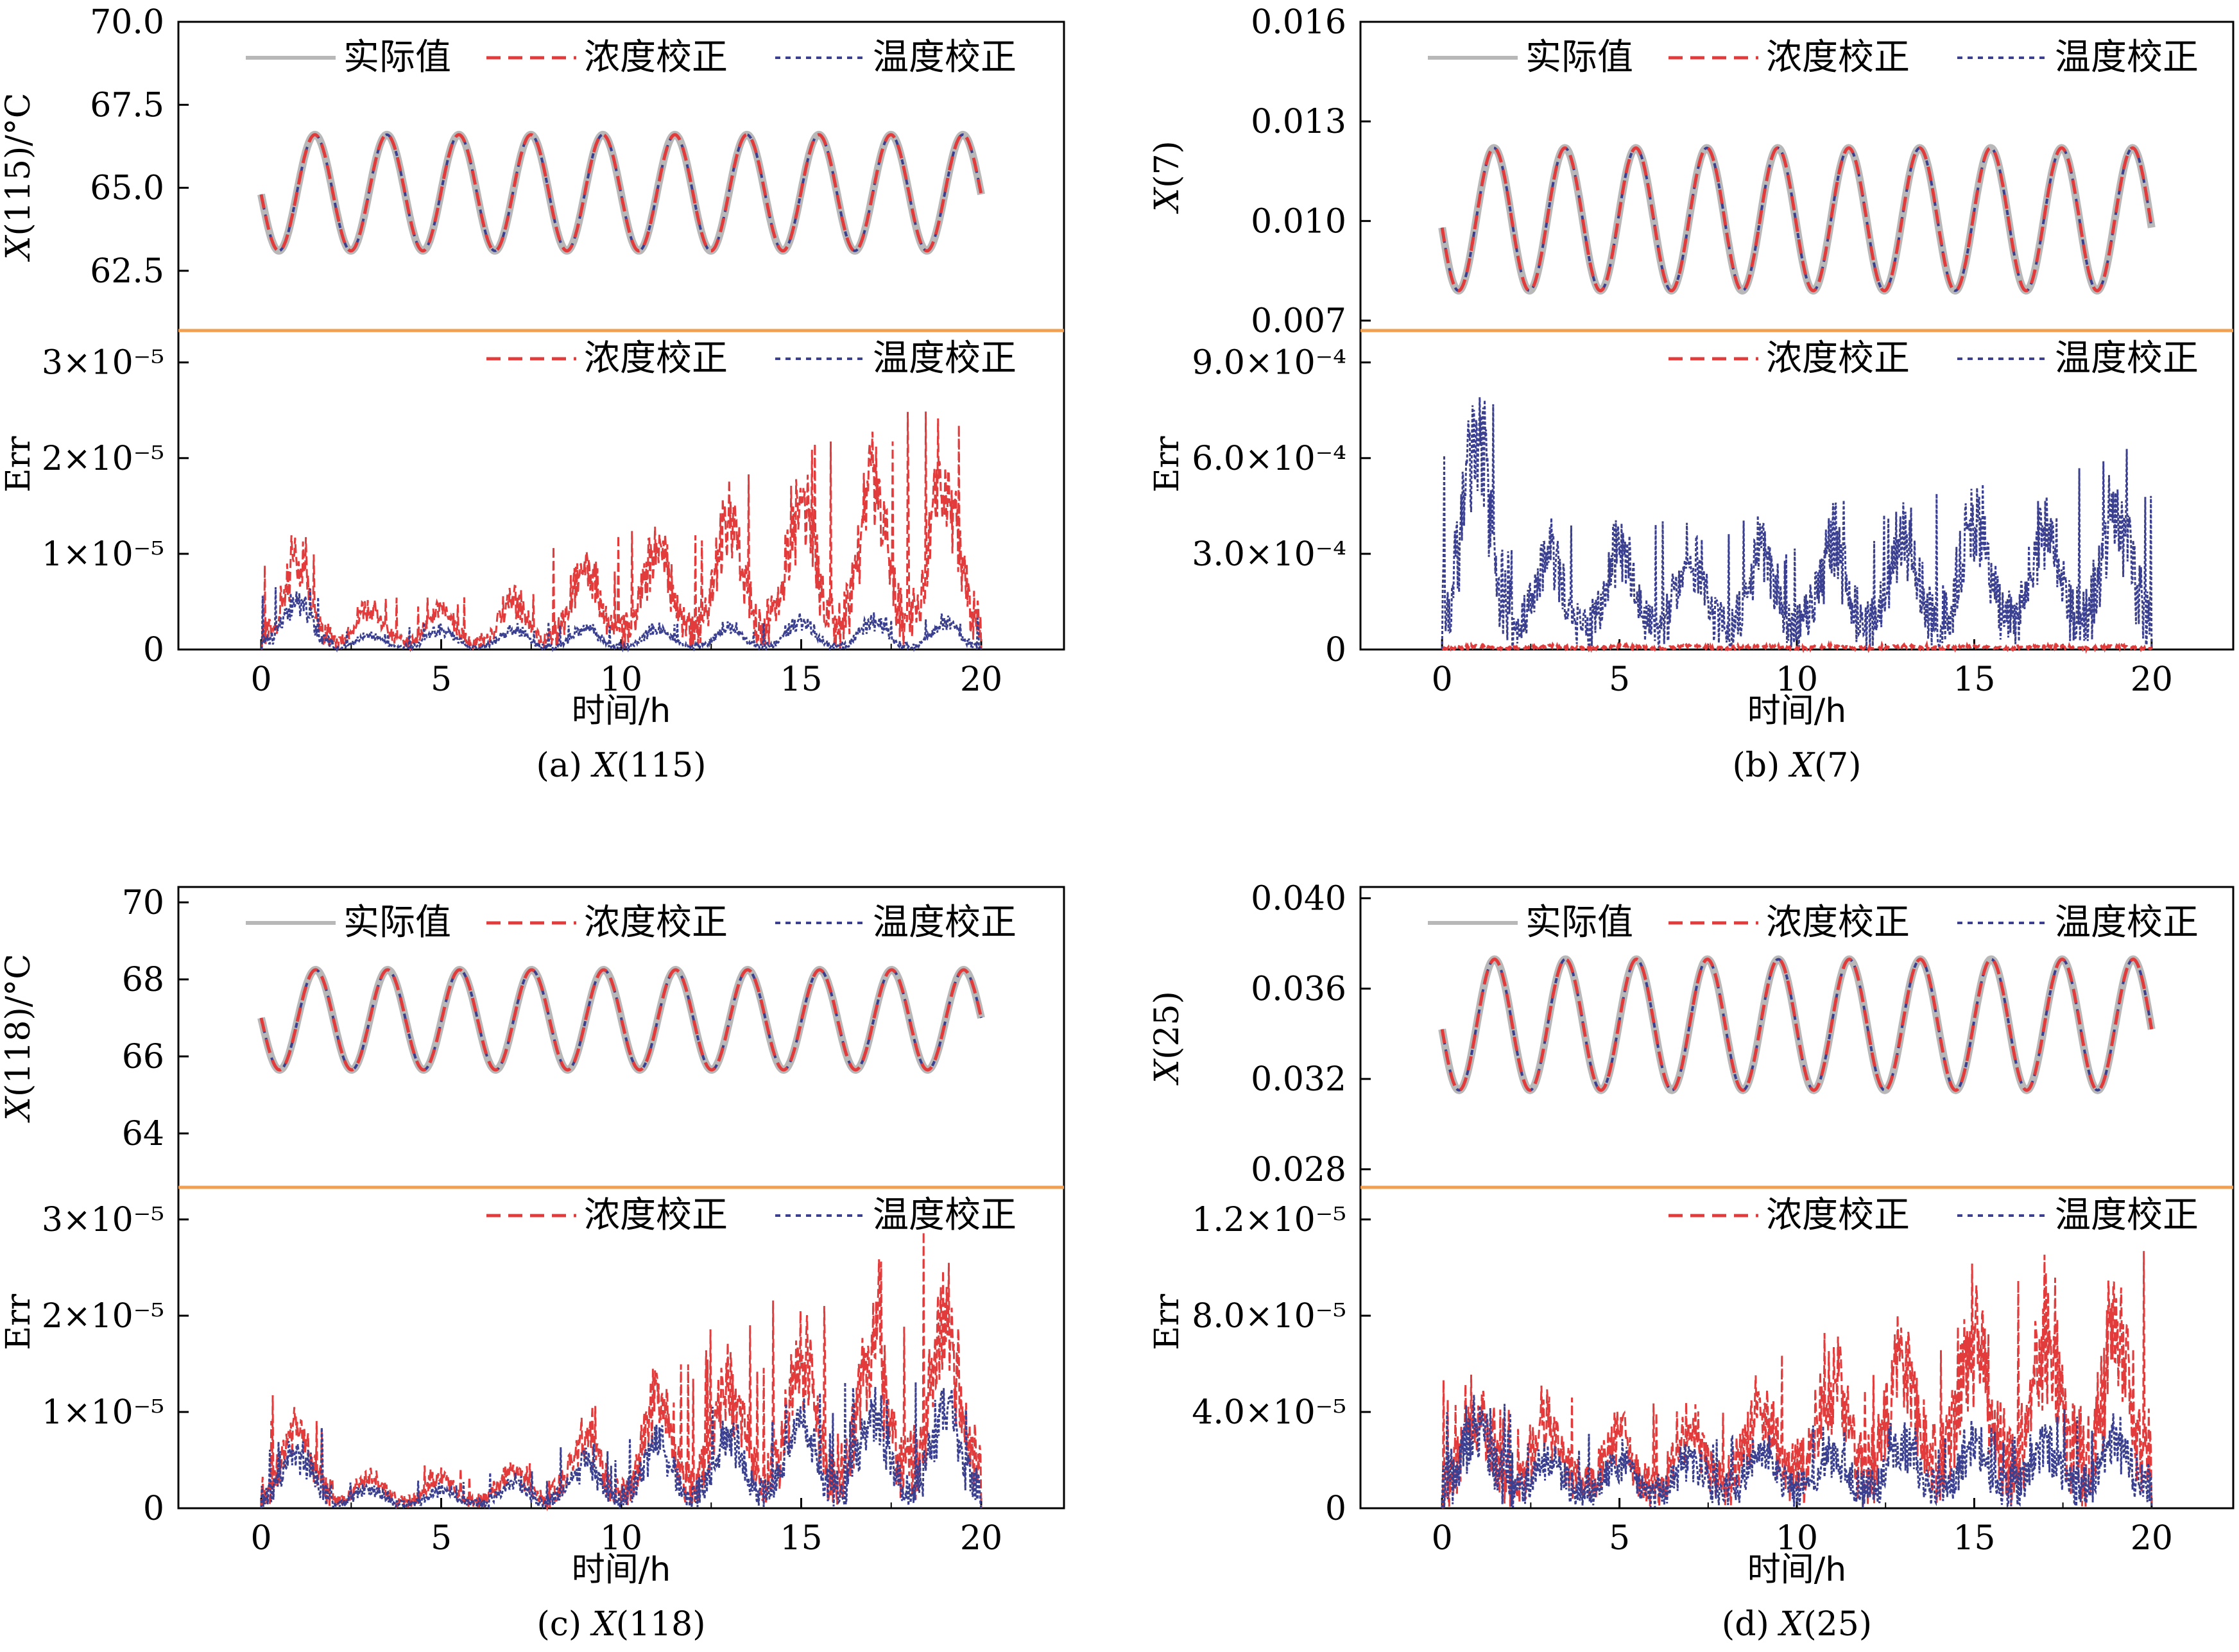 Image resolution: width=2239 pixels, height=1652 pixels. Describe the element at coordinates (1298, 899) in the screenshot. I see `top-y-tick-label: 0.040` at that location.